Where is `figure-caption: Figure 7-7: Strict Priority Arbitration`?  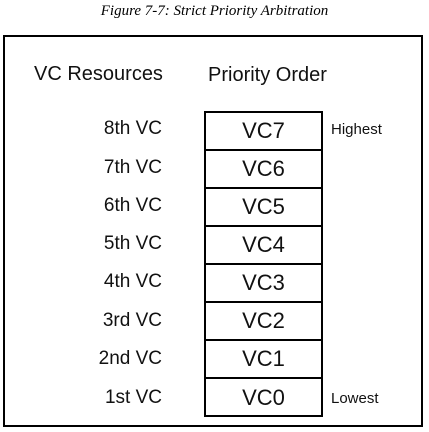
figure-caption: Figure 7-7: Strict Priority Arbitration is located at coordinates (214, 11).